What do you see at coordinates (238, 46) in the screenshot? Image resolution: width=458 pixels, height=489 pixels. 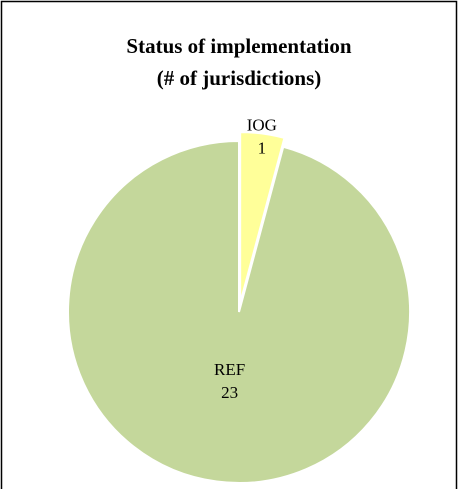 I see `chart-title: Status of implementation` at bounding box center [238, 46].